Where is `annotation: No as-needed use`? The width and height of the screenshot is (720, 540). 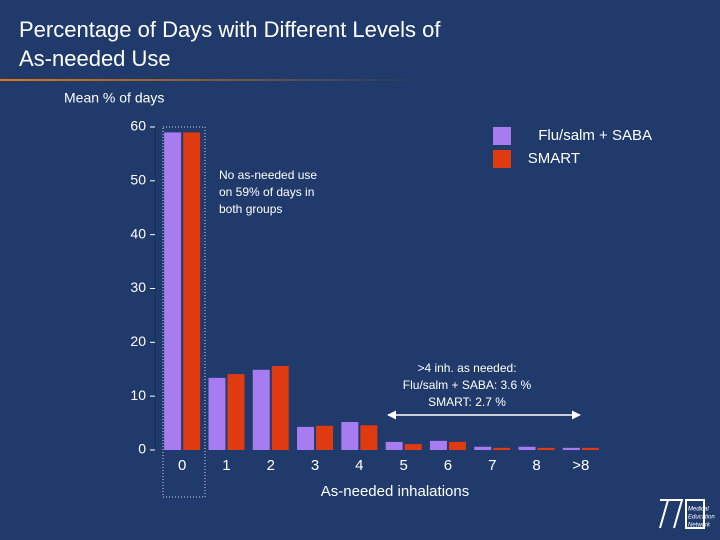 annotation: No as-needed use is located at coordinates (268, 175).